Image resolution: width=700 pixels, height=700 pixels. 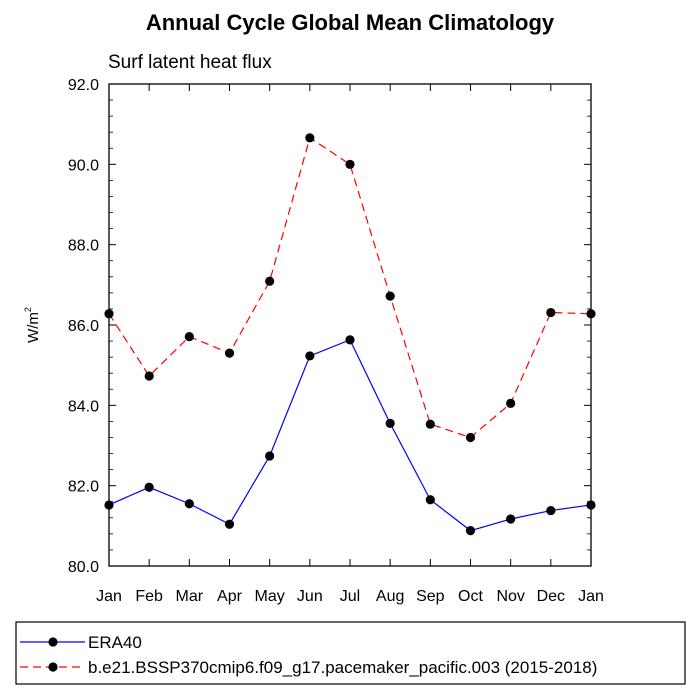 I want to click on x-tick-label: Aug, so click(x=390, y=596).